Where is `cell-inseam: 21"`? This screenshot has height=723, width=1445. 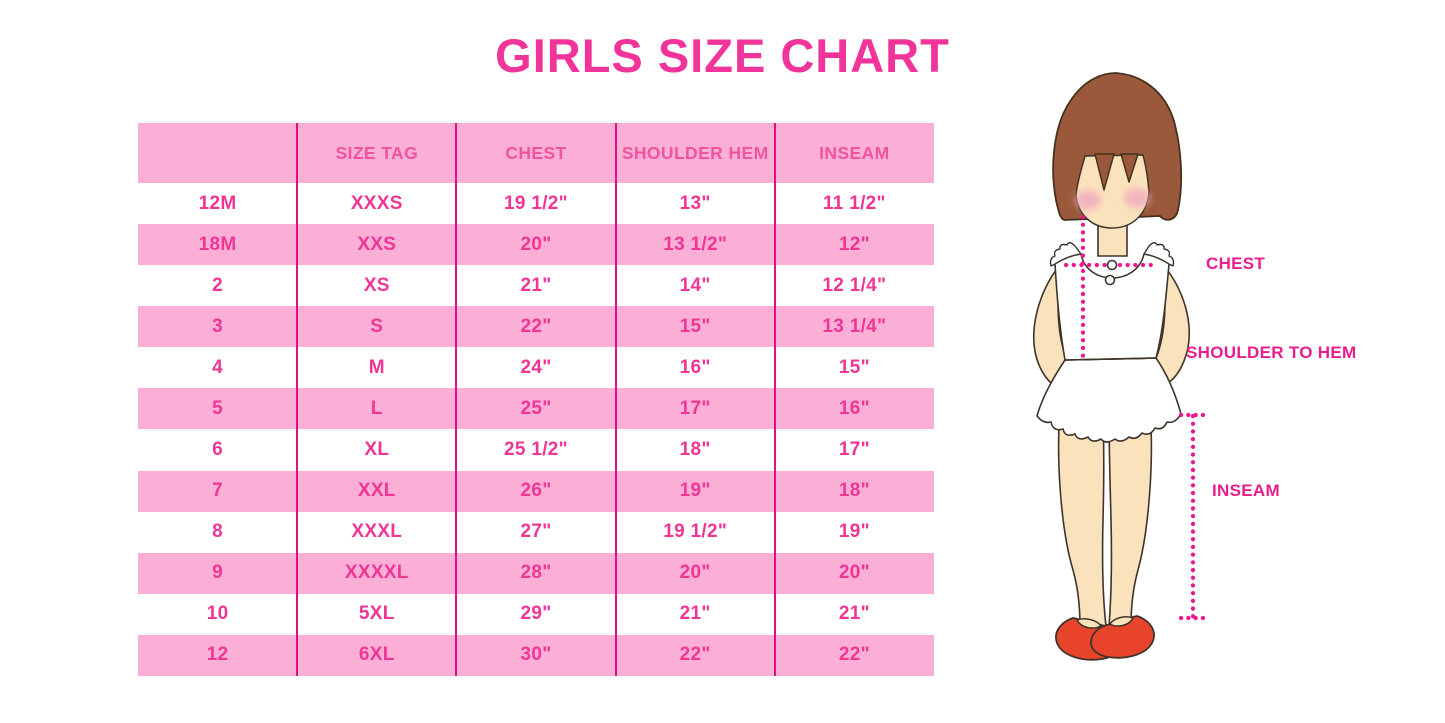 cell-inseam: 21" is located at coordinates (854, 614).